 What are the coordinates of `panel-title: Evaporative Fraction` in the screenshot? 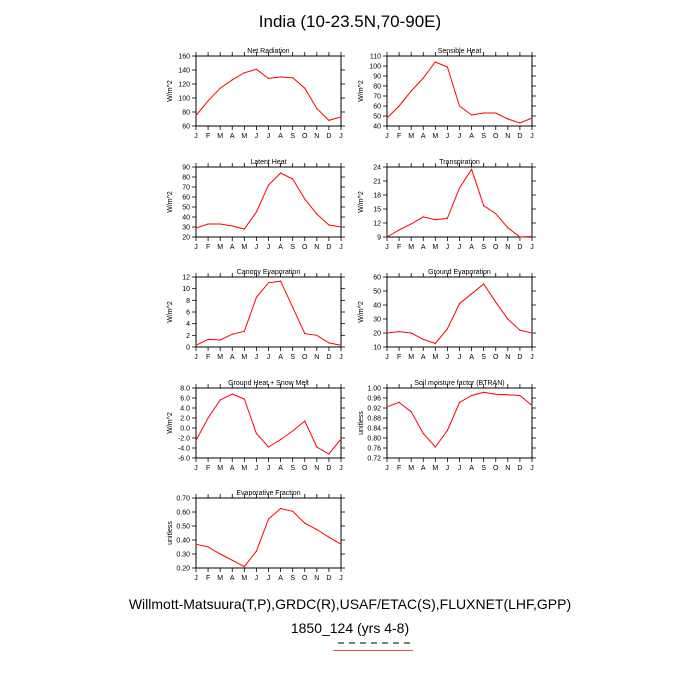 It's located at (268, 493).